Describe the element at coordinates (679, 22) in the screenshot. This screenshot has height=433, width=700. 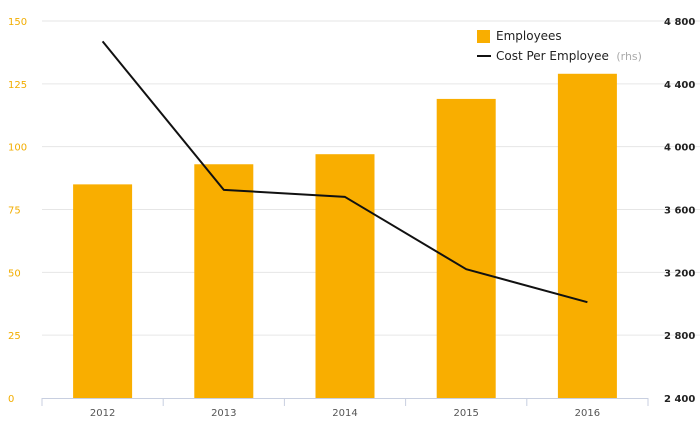
I see `y-right-tick-label: 4 800` at that location.